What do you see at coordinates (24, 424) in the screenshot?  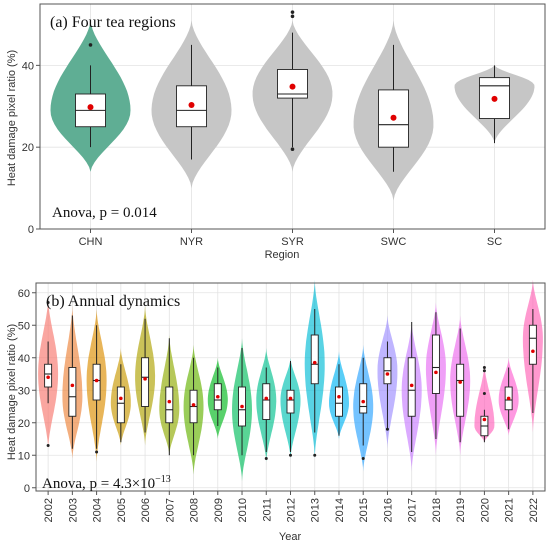 I see `panel-b-y-tick-label: 20` at bounding box center [24, 424].